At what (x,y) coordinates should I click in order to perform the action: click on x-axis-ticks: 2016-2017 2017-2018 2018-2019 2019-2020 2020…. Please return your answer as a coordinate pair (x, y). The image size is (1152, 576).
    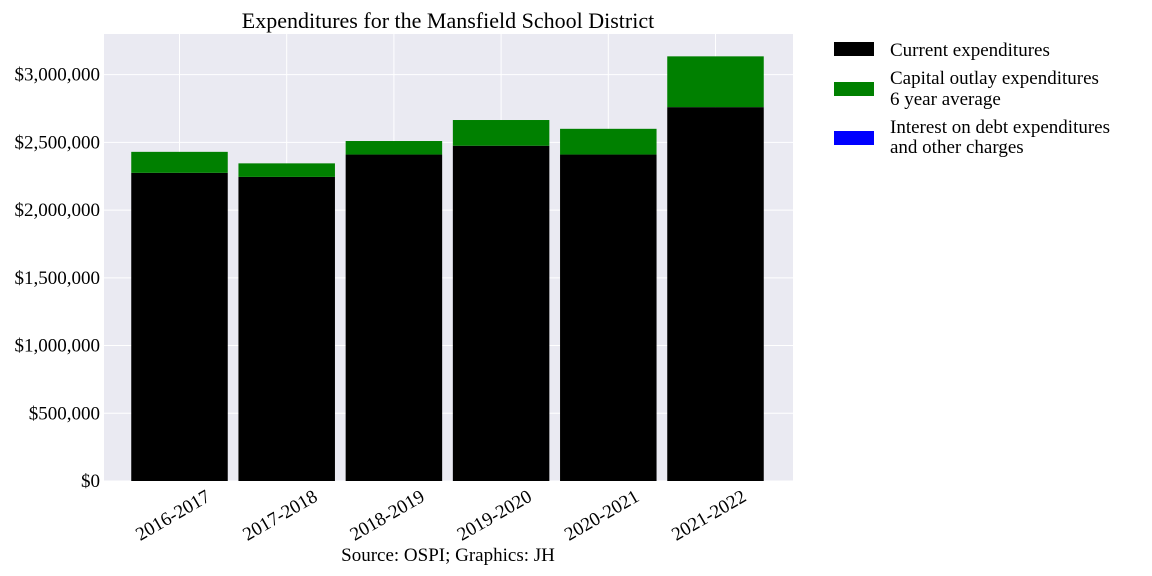
    Looking at the image, I should click on (441, 515).